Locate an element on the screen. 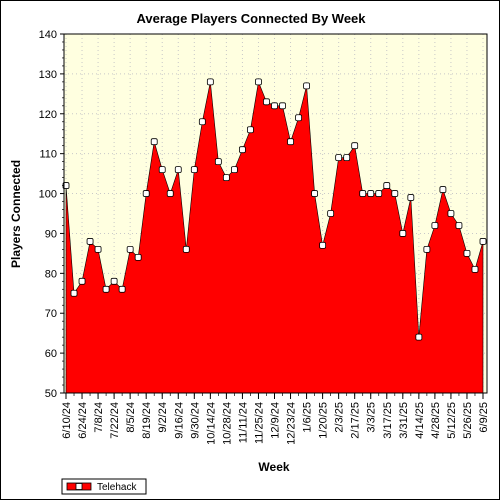 This screenshot has width=500, height=501. x-tick-label: 12/9/24 is located at coordinates (276, 420).